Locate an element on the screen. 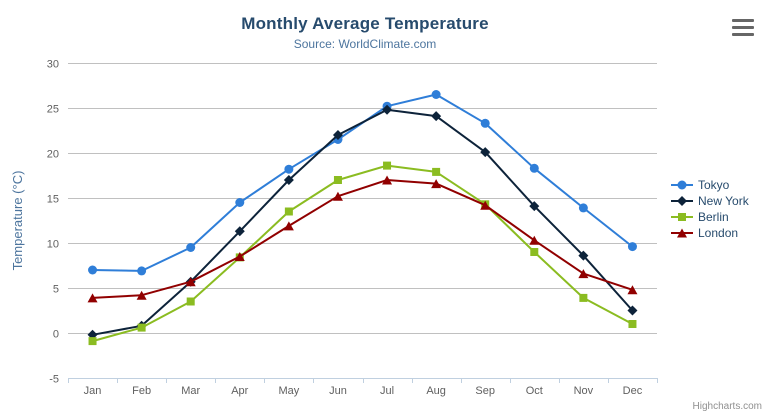  y-axis-tick-label: 15 is located at coordinates (53, 200).